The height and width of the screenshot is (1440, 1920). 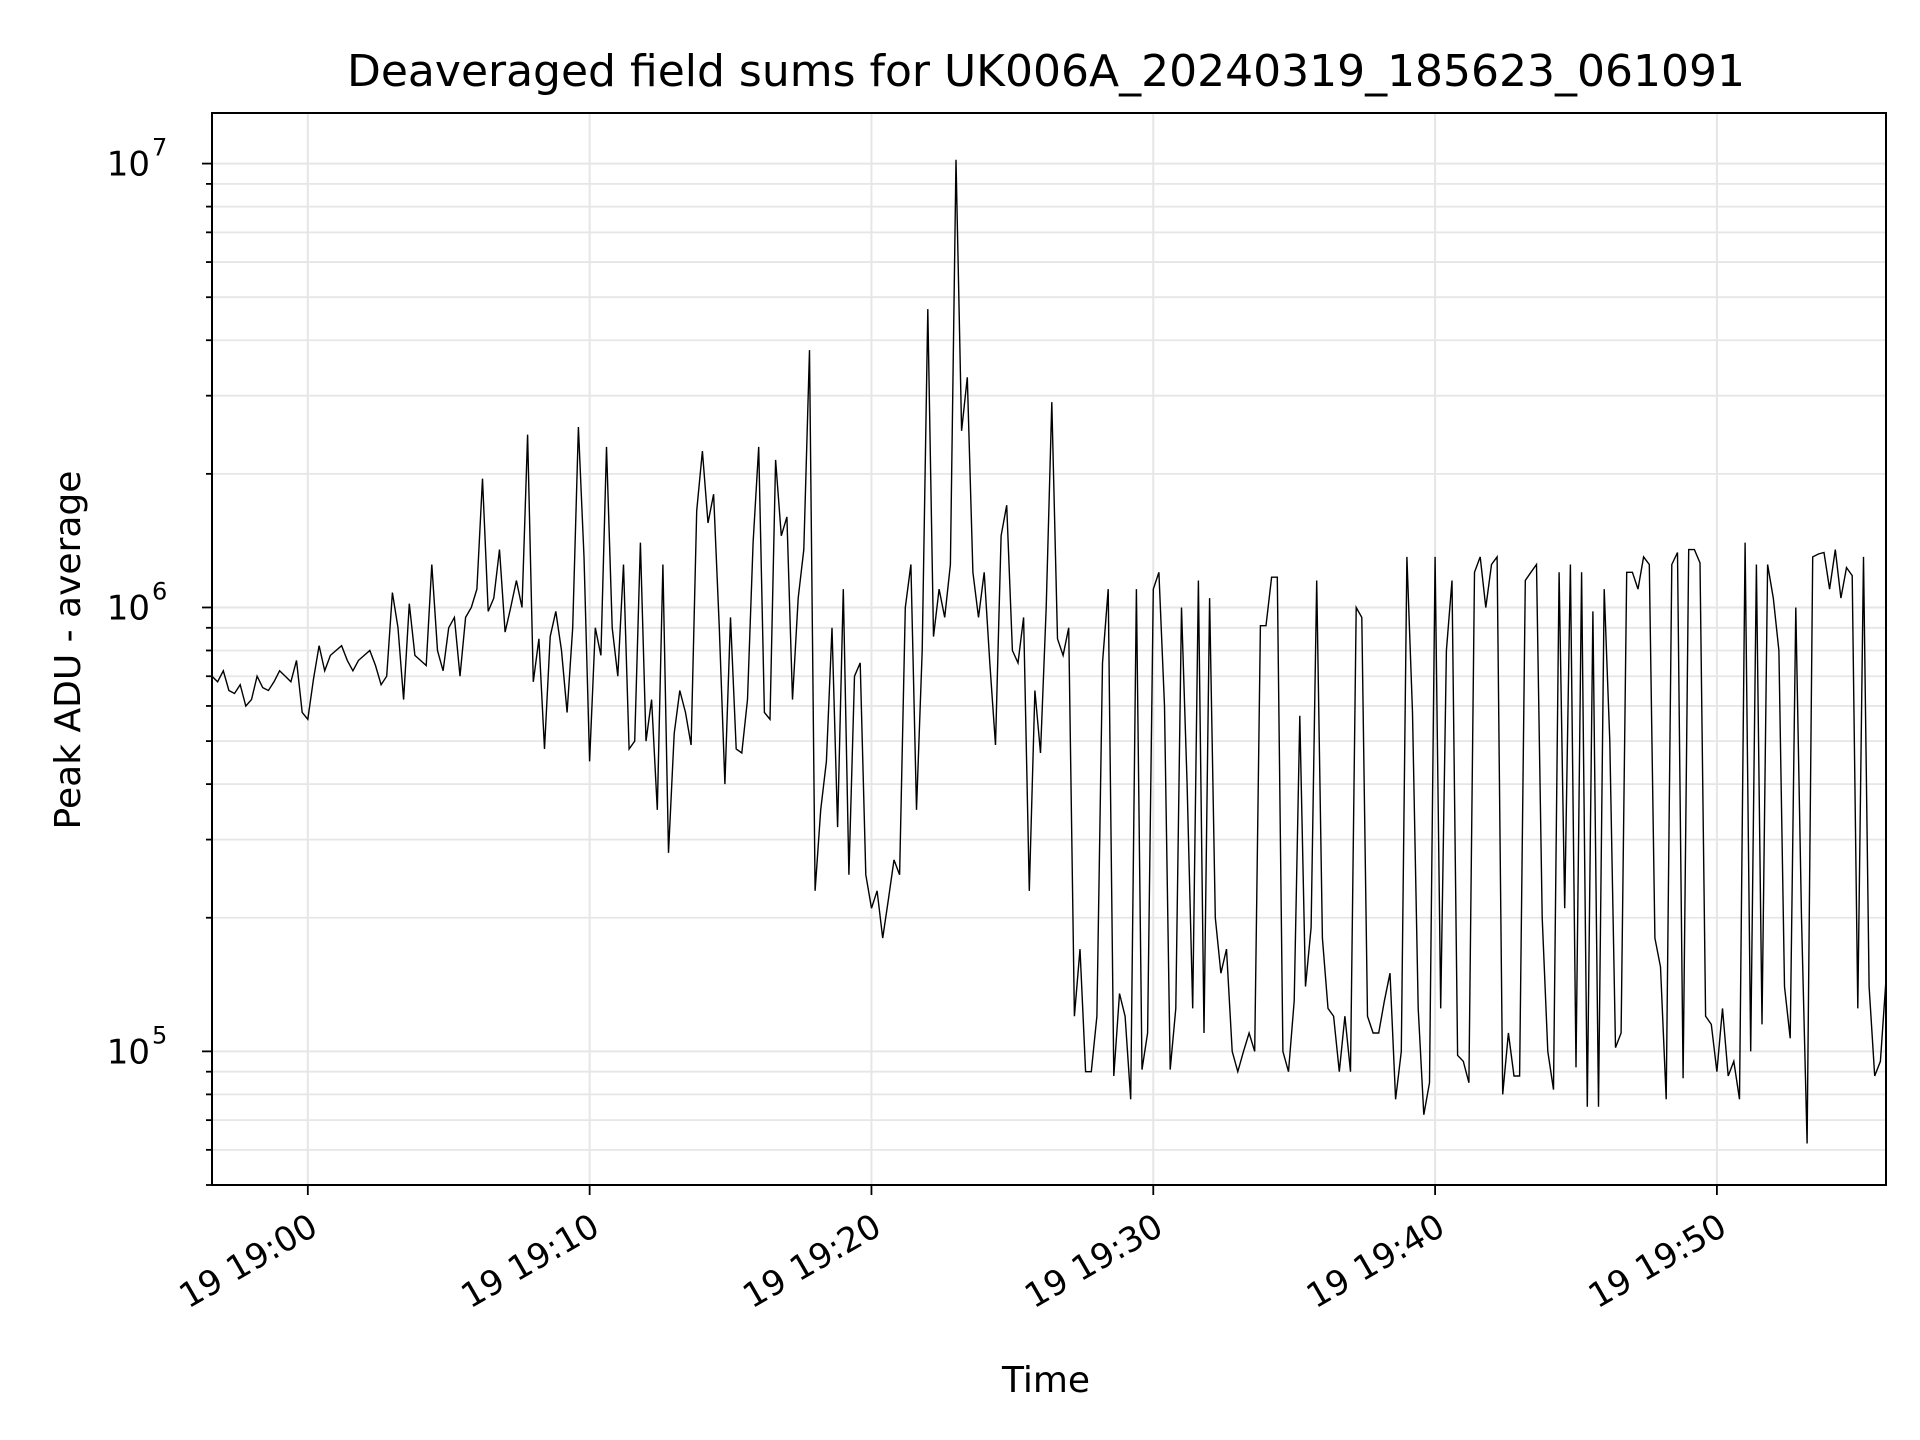 What do you see at coordinates (68, 650) in the screenshot?
I see `y-axis-label: Peak ADU - average` at bounding box center [68, 650].